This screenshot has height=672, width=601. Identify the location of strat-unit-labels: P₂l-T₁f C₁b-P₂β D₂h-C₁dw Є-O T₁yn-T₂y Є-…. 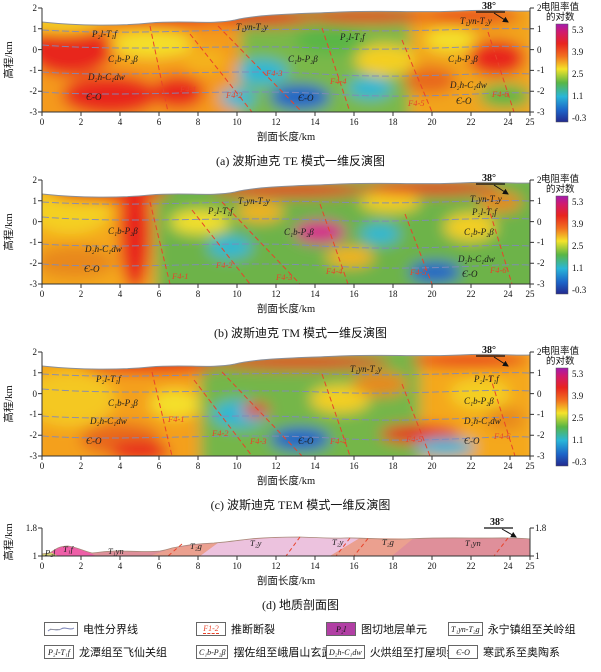
(293, 405).